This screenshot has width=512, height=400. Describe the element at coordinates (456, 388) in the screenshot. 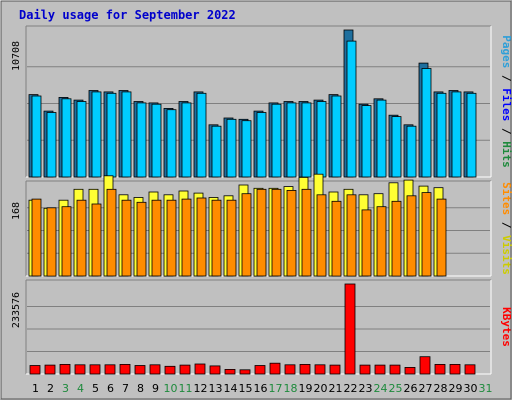

I see `day-label-29: 29` at that location.